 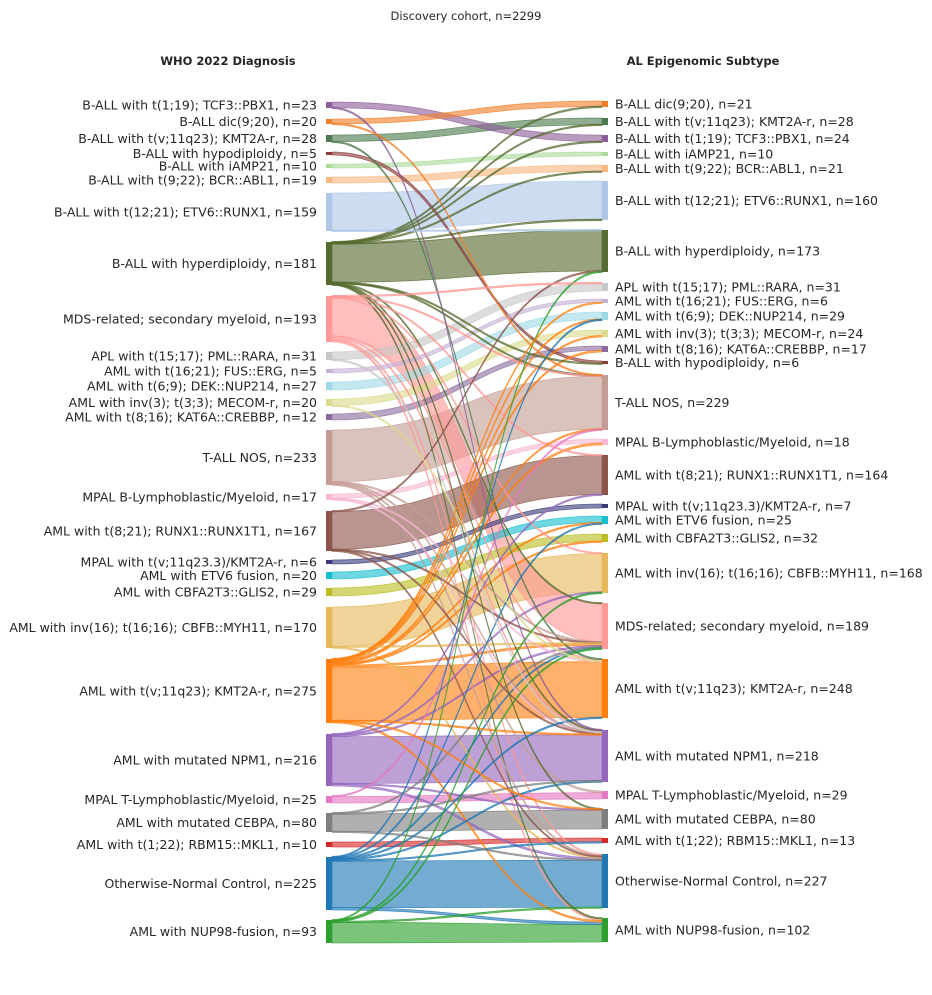 I want to click on right-node-label: MPAL with t(v;11q23.3)/KMT2A-r, n=7, so click(x=733, y=505).